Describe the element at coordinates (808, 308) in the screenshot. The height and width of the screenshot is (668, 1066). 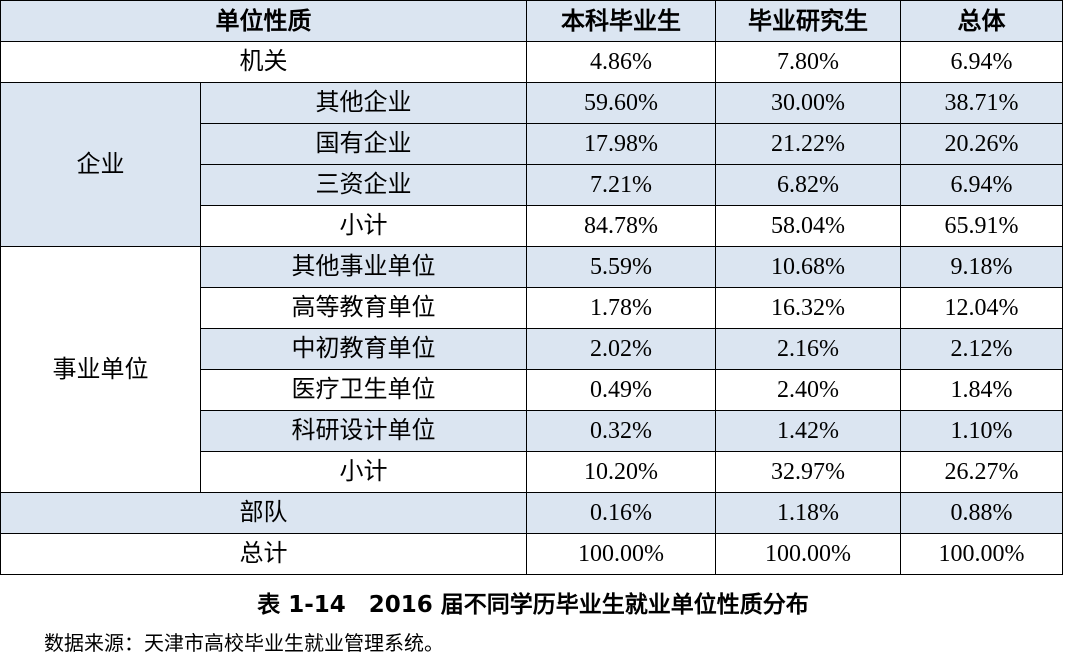
I see `value-cell: 16.32%` at that location.